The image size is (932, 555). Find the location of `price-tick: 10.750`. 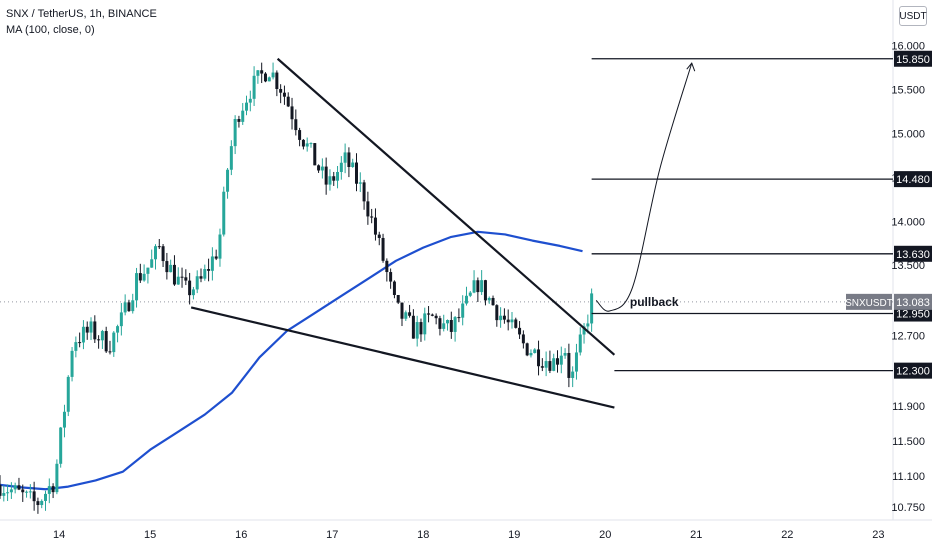

price-tick: 10.750 is located at coordinates (908, 508).